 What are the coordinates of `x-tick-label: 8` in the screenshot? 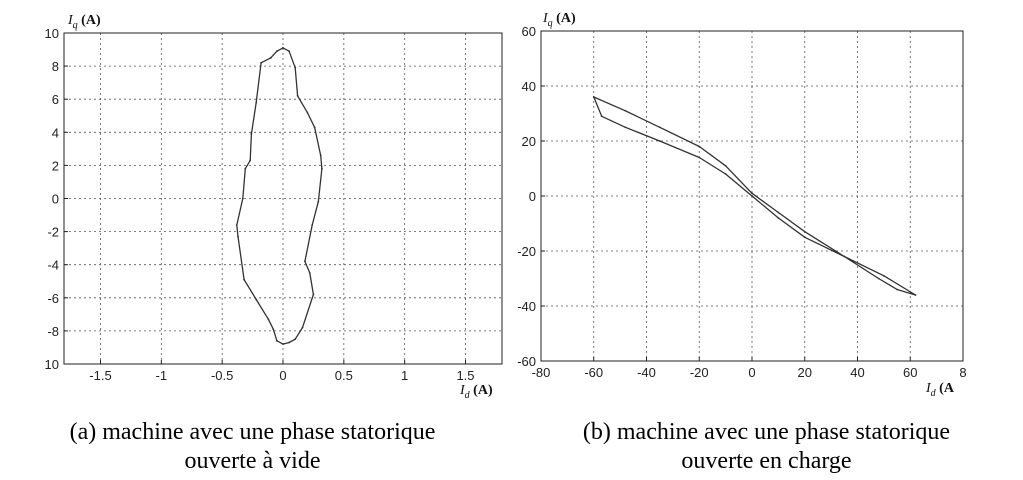 It's located at (962, 372).